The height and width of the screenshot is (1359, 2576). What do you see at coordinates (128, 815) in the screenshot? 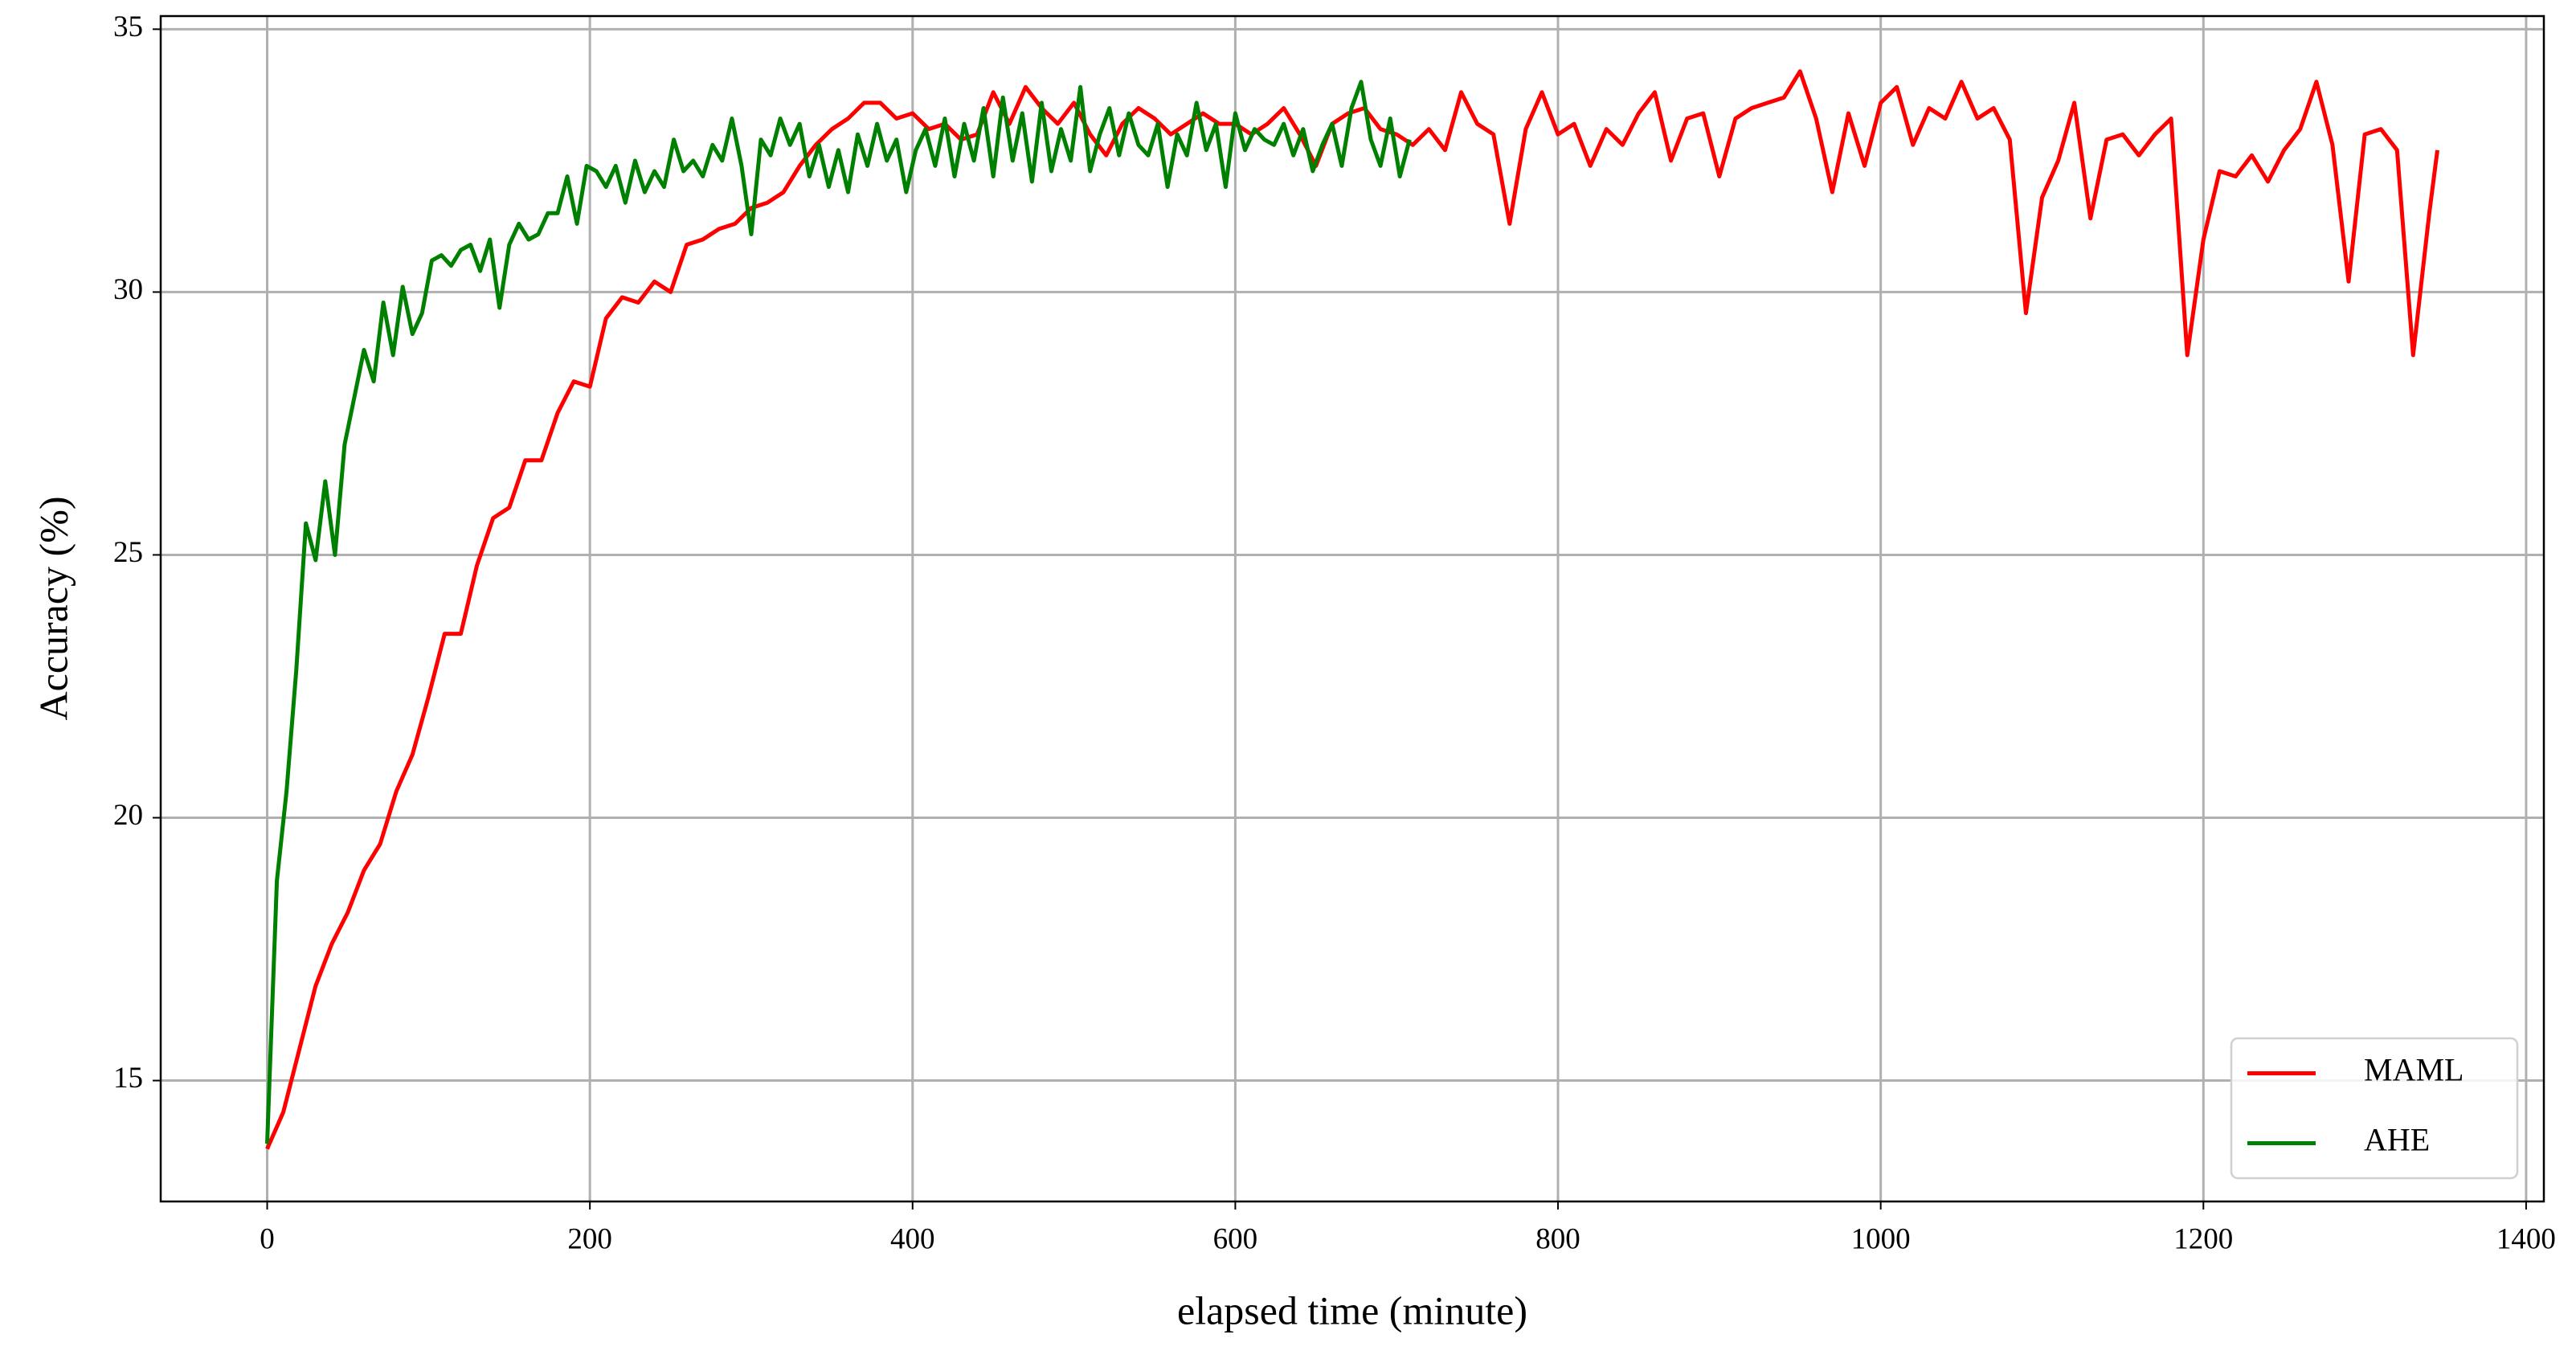
I see `y-tick-label: 20` at bounding box center [128, 815].